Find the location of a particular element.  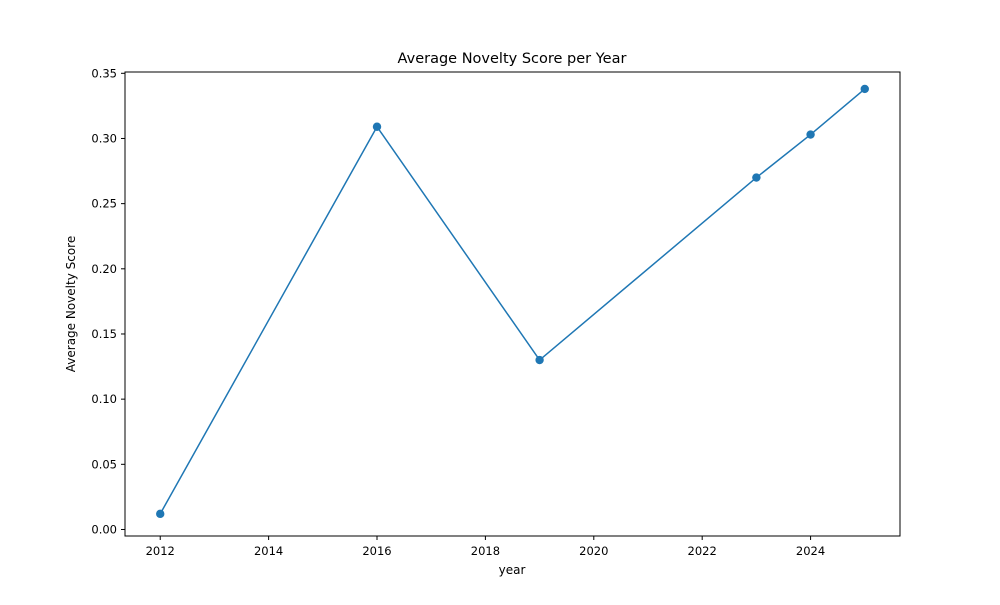

y-tick-label: 0.30 is located at coordinates (104, 138).